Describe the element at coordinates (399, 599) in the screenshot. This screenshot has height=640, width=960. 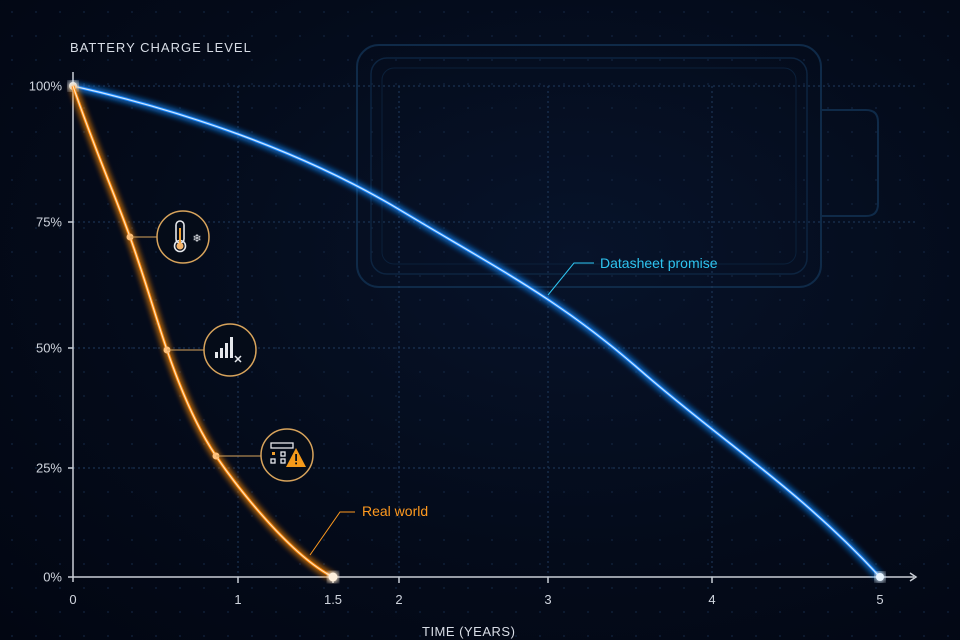
I see `x-tick-2: 2` at that location.